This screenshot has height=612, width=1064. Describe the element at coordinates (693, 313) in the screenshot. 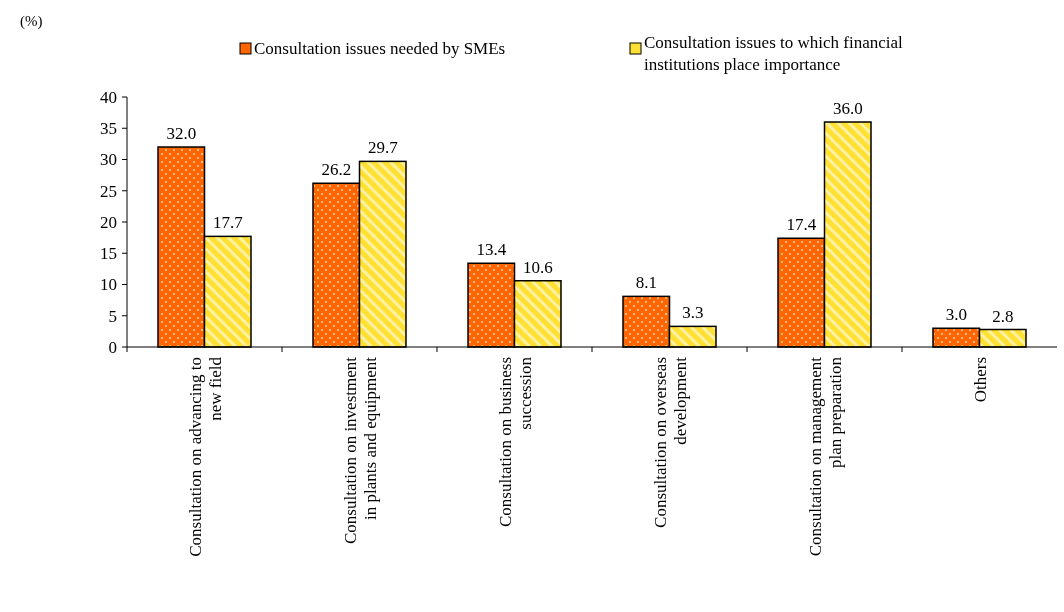

I see `data-label: 3.3` at that location.